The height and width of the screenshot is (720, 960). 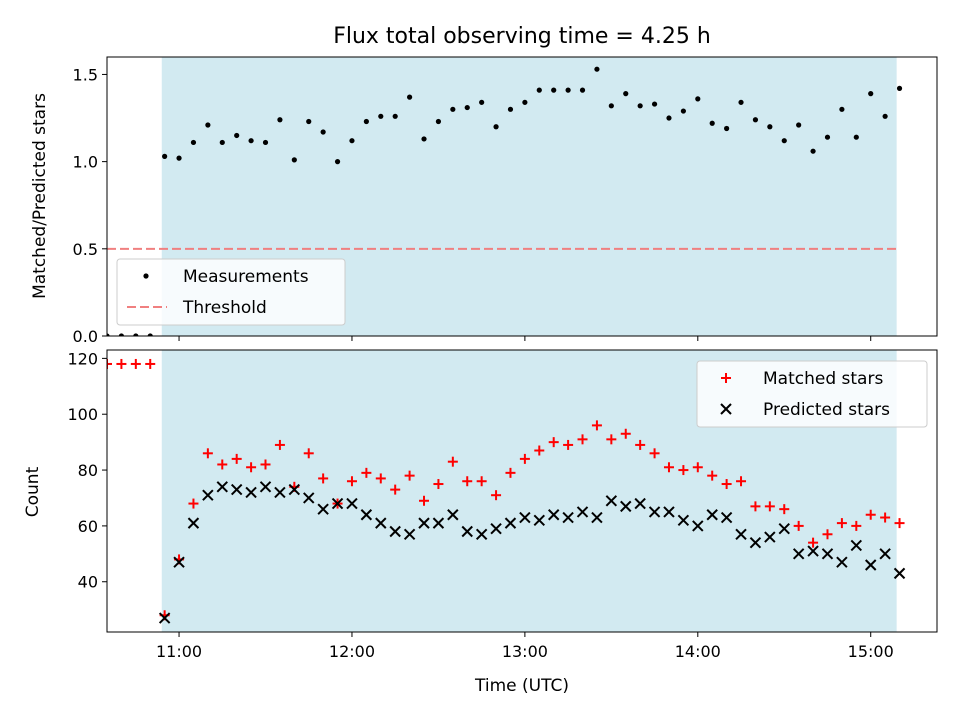 I want to click on top-y-axis-label: Matched/Predicted stars, so click(x=40, y=196).